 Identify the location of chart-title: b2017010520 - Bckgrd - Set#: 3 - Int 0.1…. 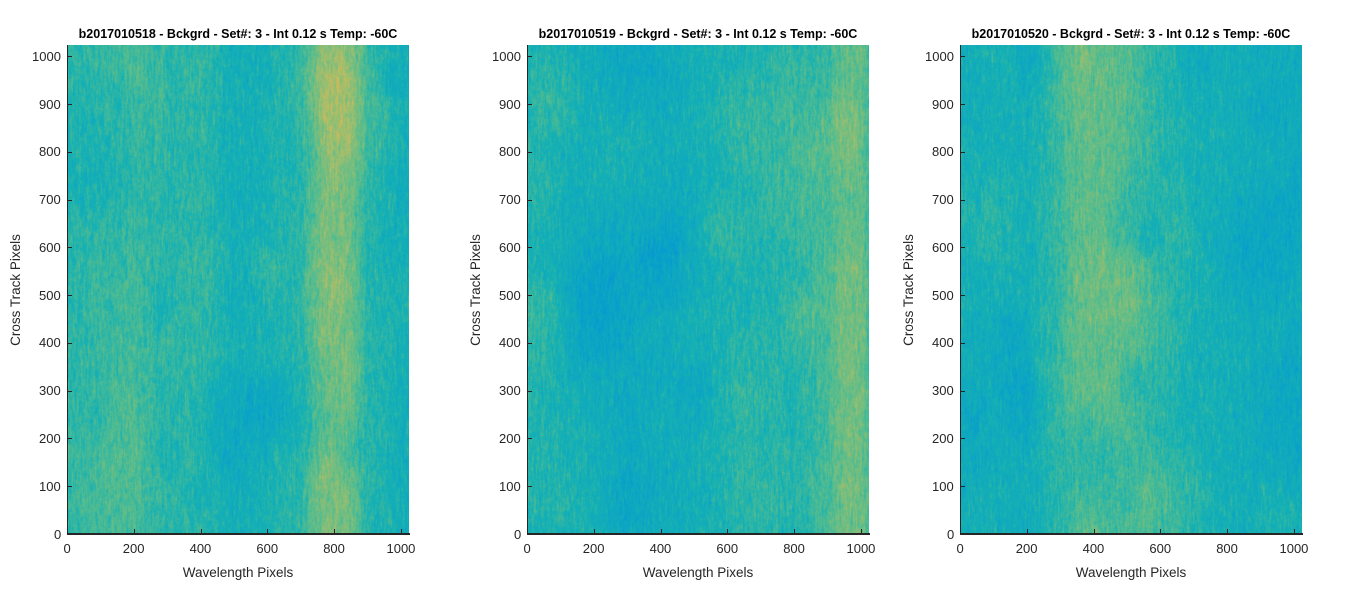
(1131, 34).